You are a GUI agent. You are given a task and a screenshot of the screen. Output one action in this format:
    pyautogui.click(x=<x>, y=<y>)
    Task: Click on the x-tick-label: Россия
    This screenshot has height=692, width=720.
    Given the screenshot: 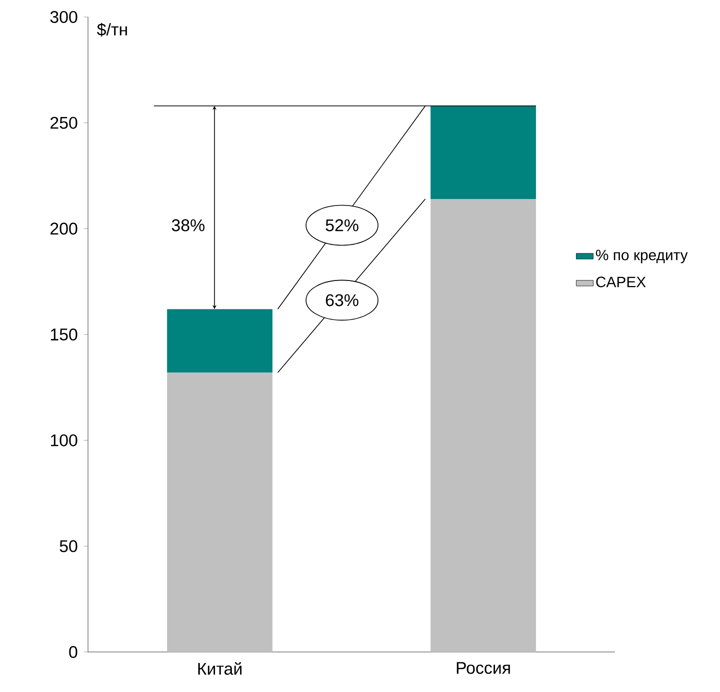 What is the action you would take?
    pyautogui.click(x=483, y=668)
    